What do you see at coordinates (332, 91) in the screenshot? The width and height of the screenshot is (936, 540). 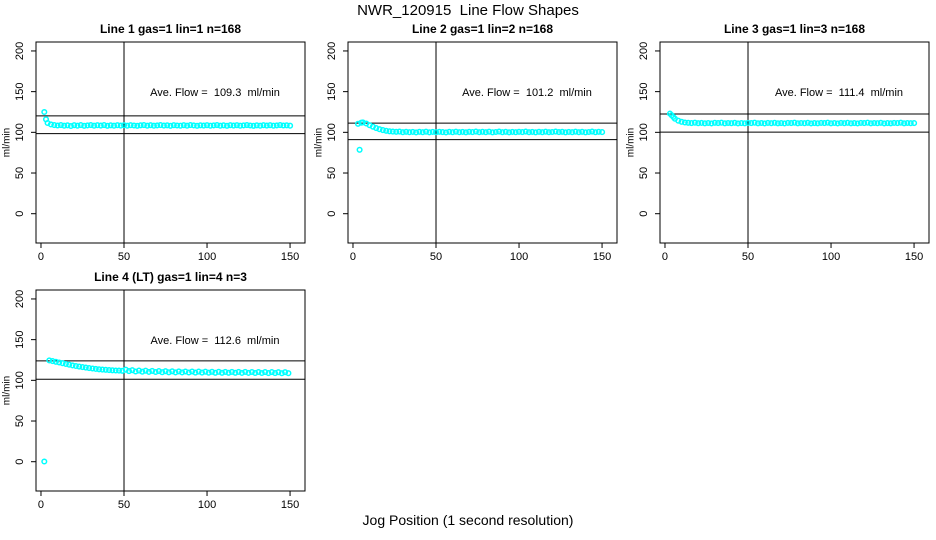 I see `y-tick-label: 150` at bounding box center [332, 91].